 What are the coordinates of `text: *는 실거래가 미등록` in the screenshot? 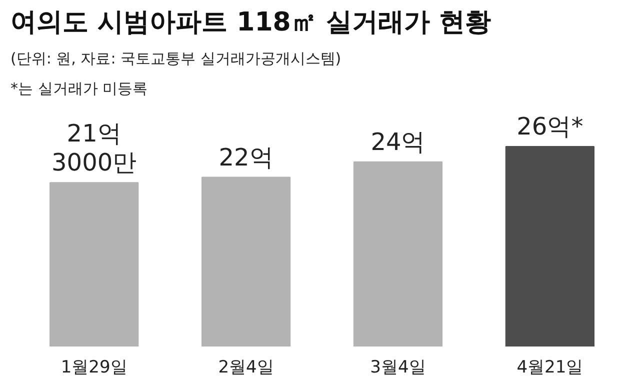 It's located at (79, 89).